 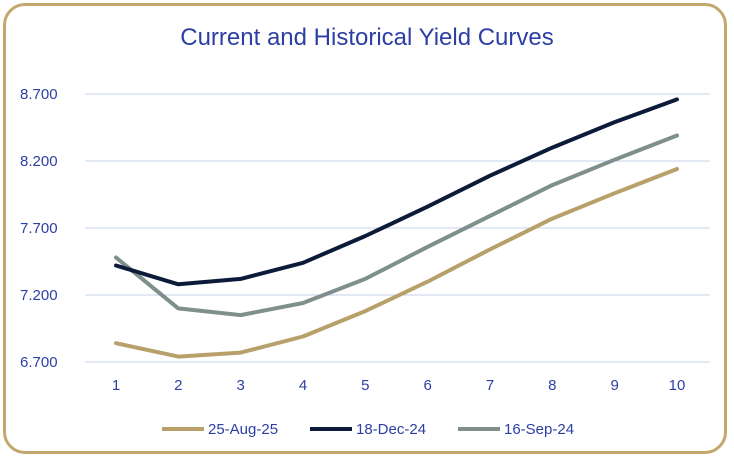 What do you see at coordinates (116, 385) in the screenshot?
I see `x-tick-label: 1` at bounding box center [116, 385].